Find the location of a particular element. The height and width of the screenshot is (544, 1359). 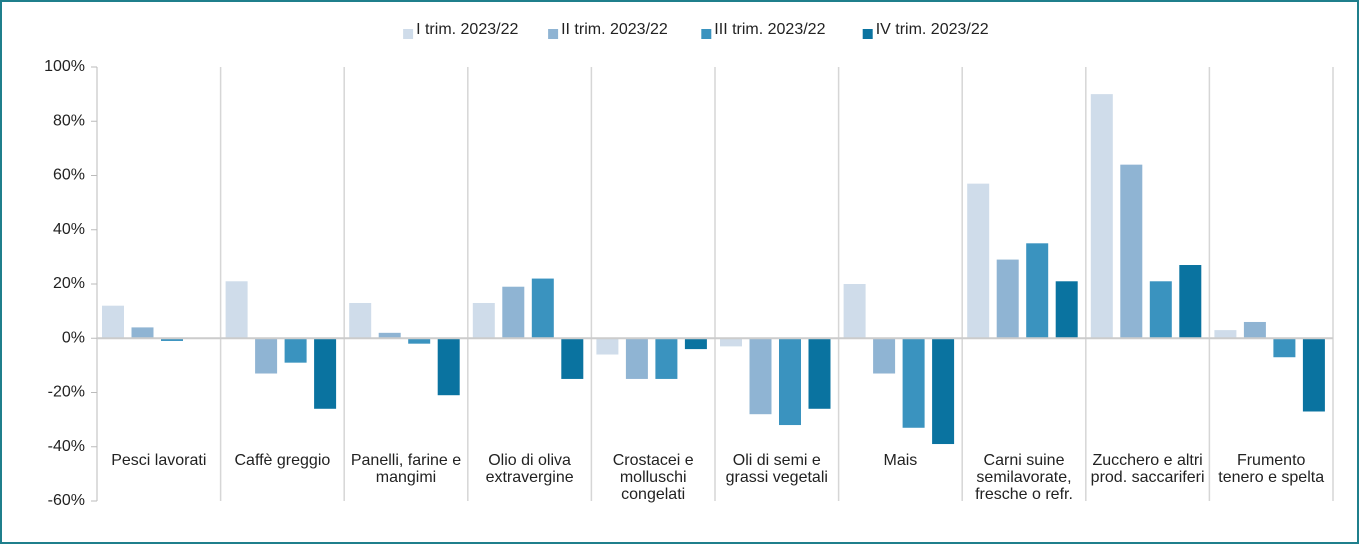

legend-label: IV trim. 2023/22 is located at coordinates (932, 29).